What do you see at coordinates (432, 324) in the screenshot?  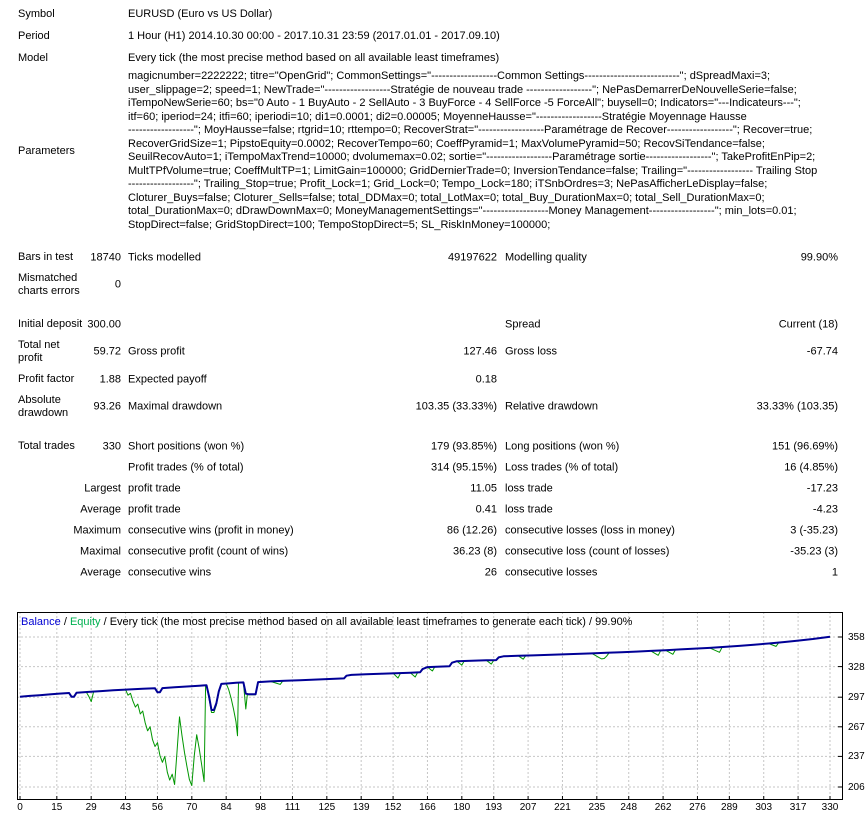 I see `stats-row: Initial deposit 300.00 Spread Current (18)` at bounding box center [432, 324].